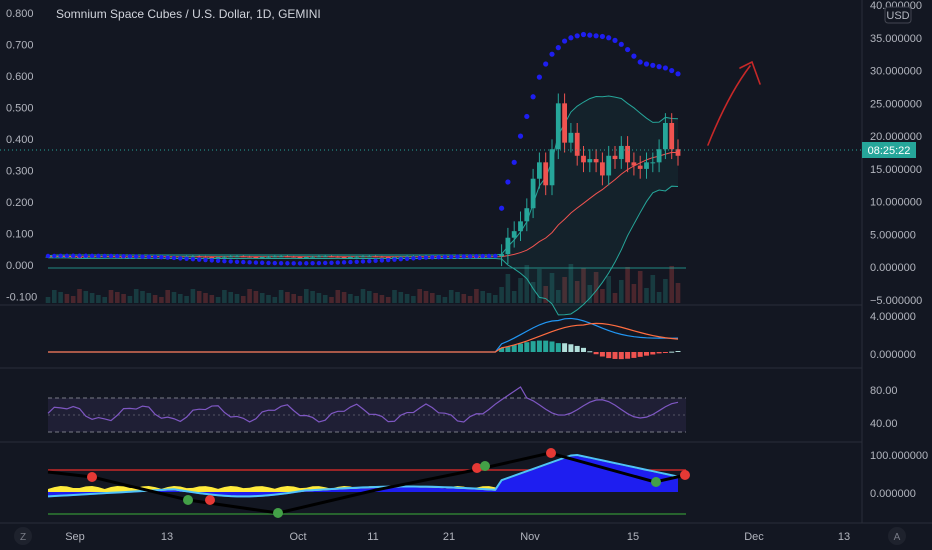  I want to click on osc-axis-tick: 100.000000, so click(899, 456).